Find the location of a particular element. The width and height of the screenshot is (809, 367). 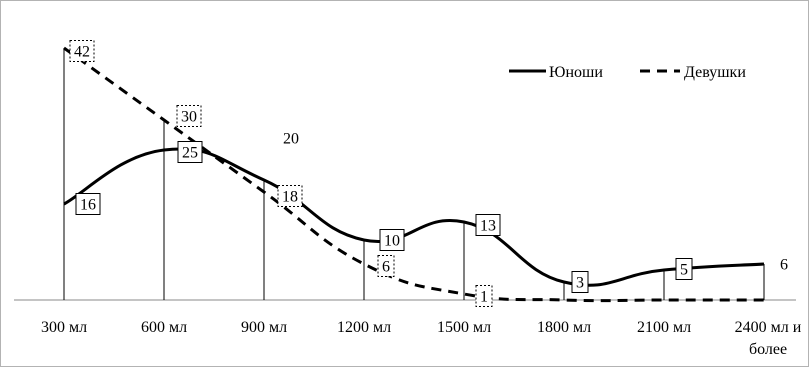

data-label: 5 is located at coordinates (684, 270).